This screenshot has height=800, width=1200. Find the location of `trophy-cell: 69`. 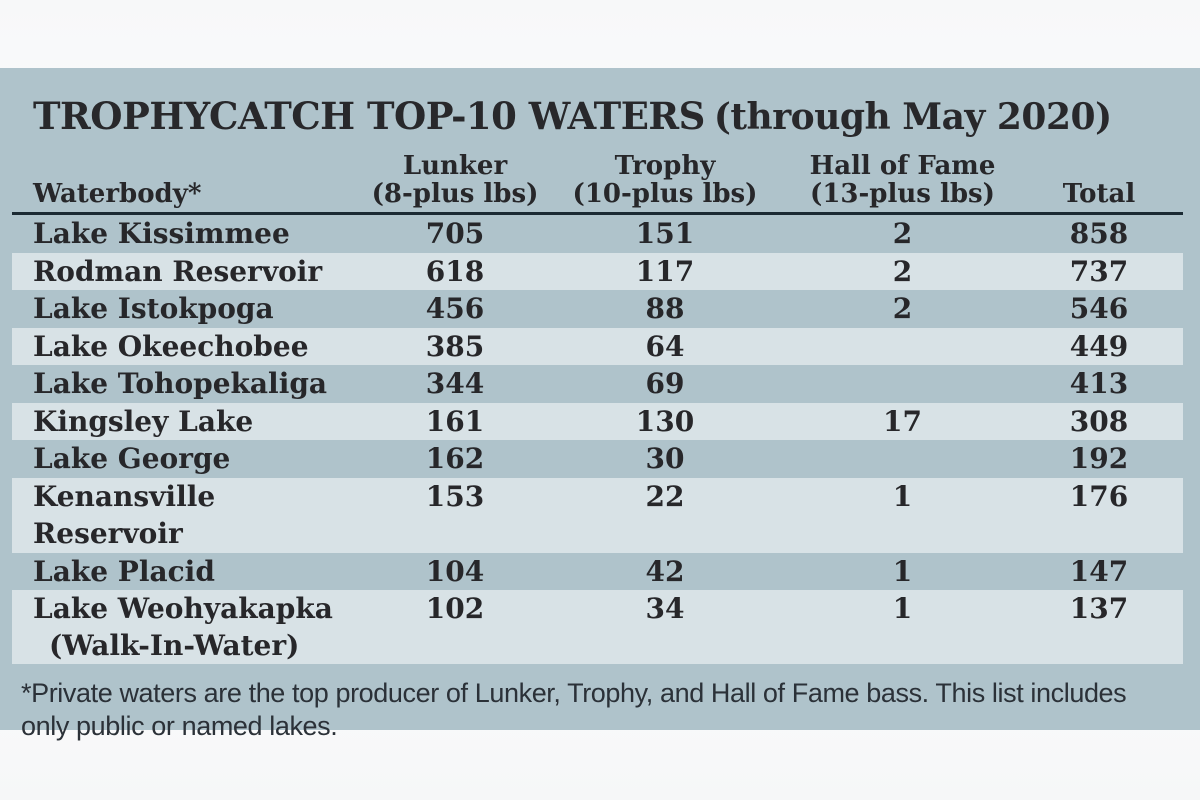

trophy-cell: 69 is located at coordinates (665, 383).